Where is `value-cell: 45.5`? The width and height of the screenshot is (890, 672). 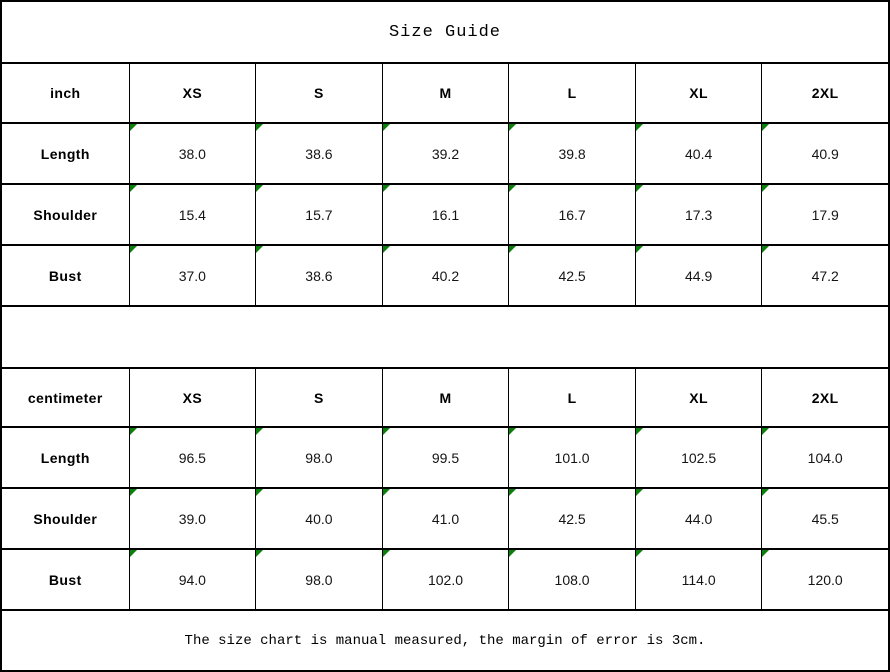
value-cell: 45.5 is located at coordinates (824, 518).